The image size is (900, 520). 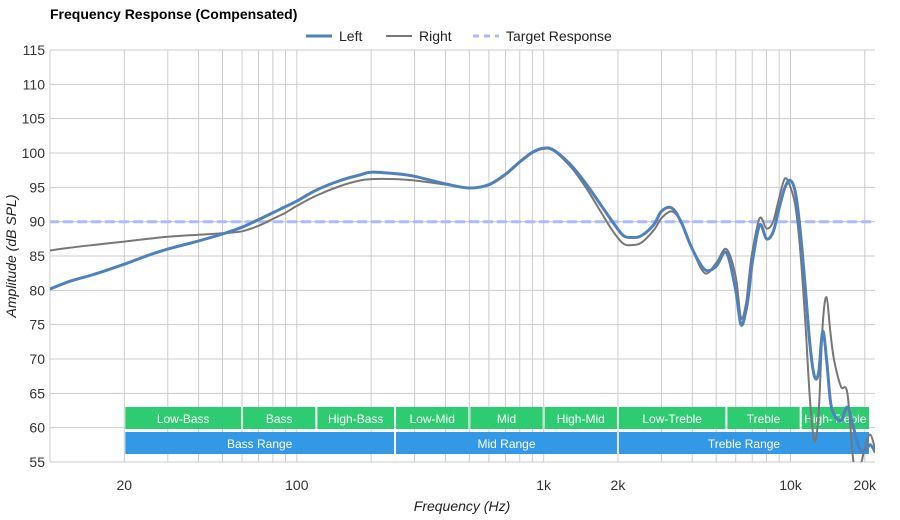 What do you see at coordinates (37, 428) in the screenshot?
I see `y-tick-label: 60` at bounding box center [37, 428].